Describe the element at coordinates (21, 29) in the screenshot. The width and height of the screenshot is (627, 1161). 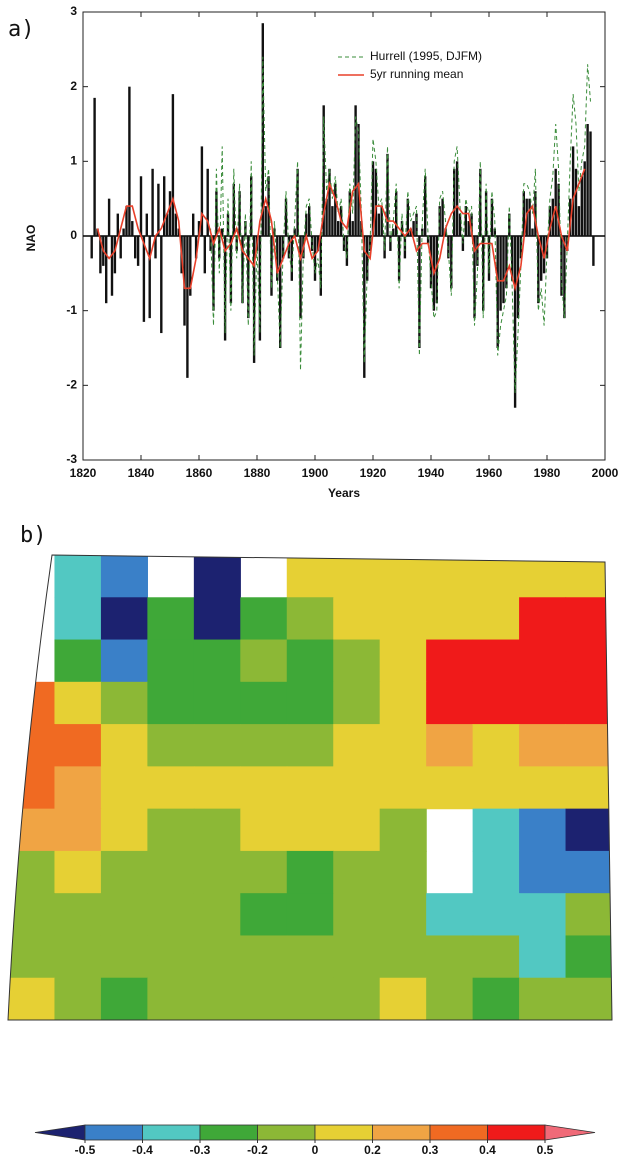
I see `panel-label: a)` at that location.